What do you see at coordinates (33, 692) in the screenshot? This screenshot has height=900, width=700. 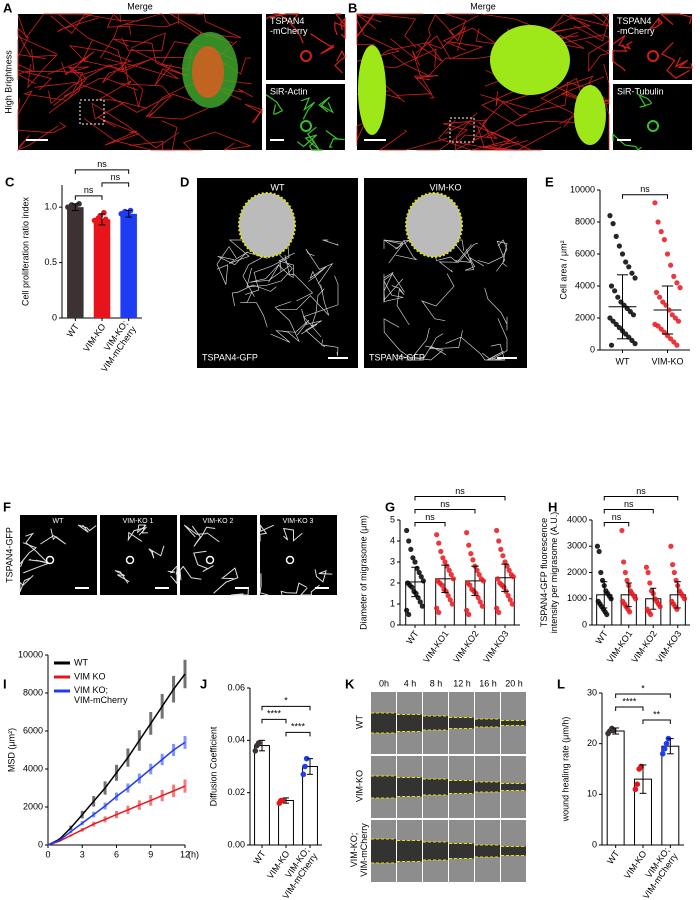 I see `y-tick-label: 8000` at bounding box center [33, 692].